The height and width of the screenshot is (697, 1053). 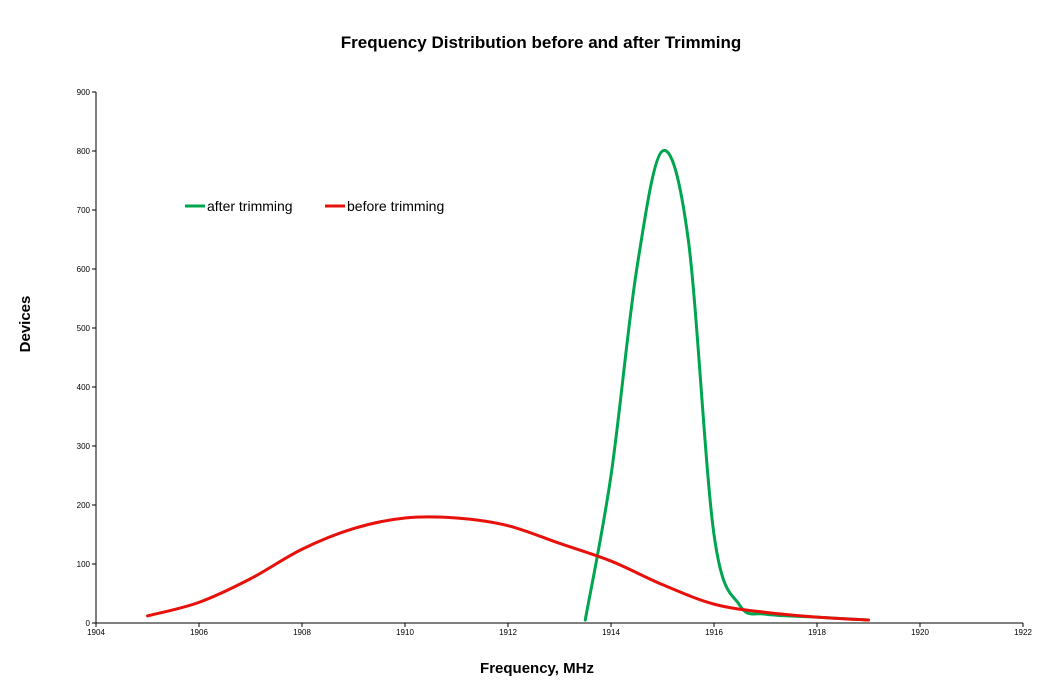 What do you see at coordinates (84, 505) in the screenshot?
I see `y-tick-label: 200` at bounding box center [84, 505].